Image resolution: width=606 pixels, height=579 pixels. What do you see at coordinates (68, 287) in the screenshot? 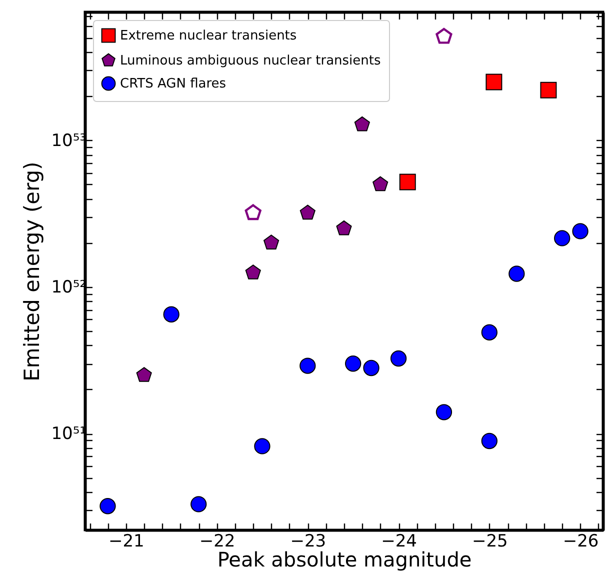
I see `y-tick-label: 10⁵²` at bounding box center [68, 287].